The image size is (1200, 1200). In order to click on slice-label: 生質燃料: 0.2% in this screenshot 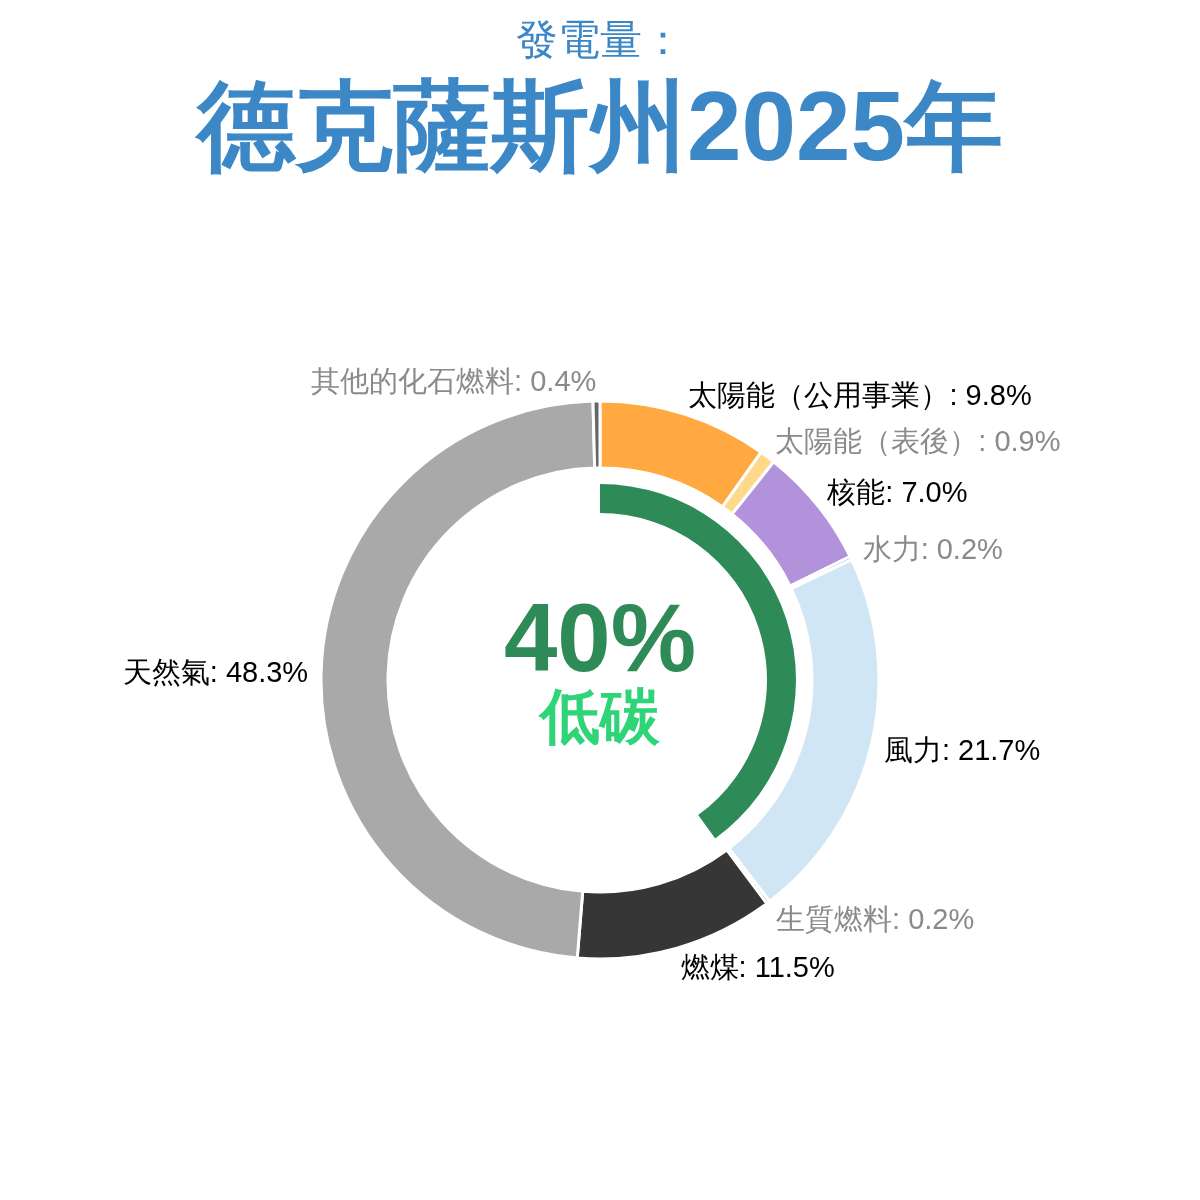, I will do `click(875, 918)`.